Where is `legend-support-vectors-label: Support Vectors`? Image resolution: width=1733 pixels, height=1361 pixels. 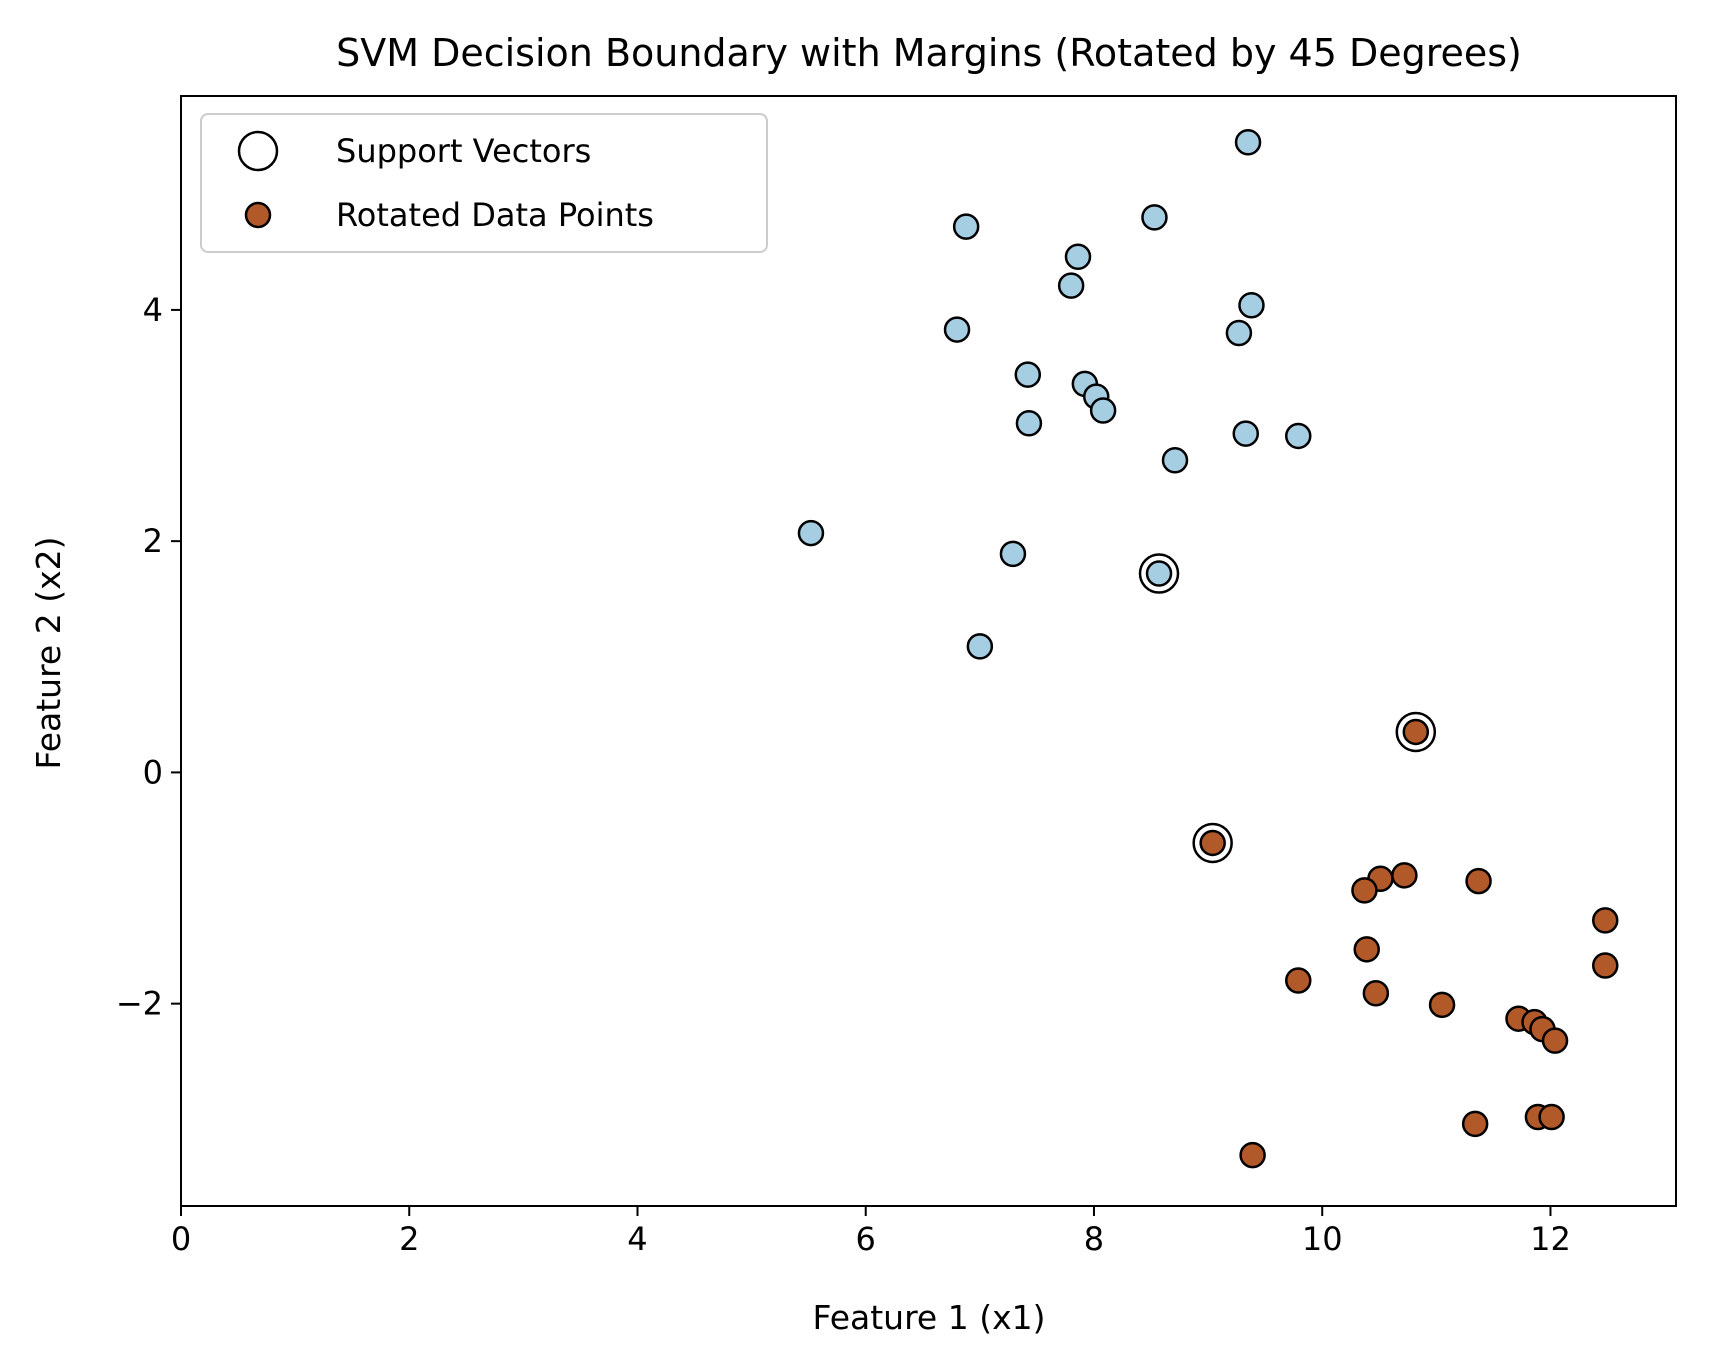 legend-support-vectors-label: Support Vectors is located at coordinates (463, 151).